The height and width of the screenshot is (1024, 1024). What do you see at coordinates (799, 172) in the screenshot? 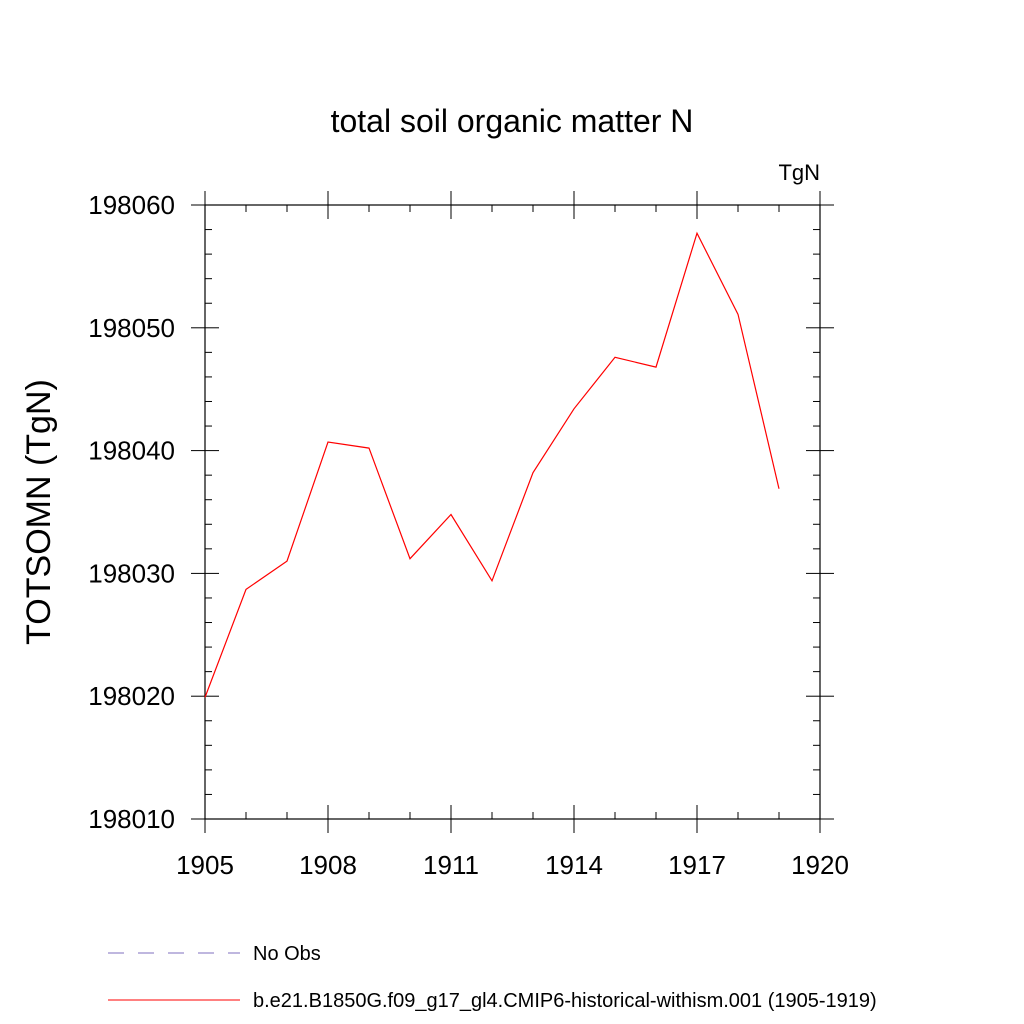
I see `units-label: TgN` at bounding box center [799, 172].